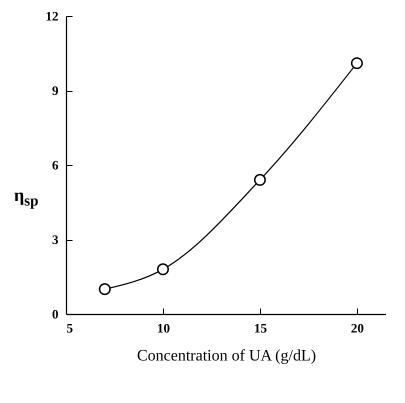 Image resolution: width=405 pixels, height=403 pixels. I want to click on x-axis-title: Concentration of UA (g/dL), so click(226, 356).